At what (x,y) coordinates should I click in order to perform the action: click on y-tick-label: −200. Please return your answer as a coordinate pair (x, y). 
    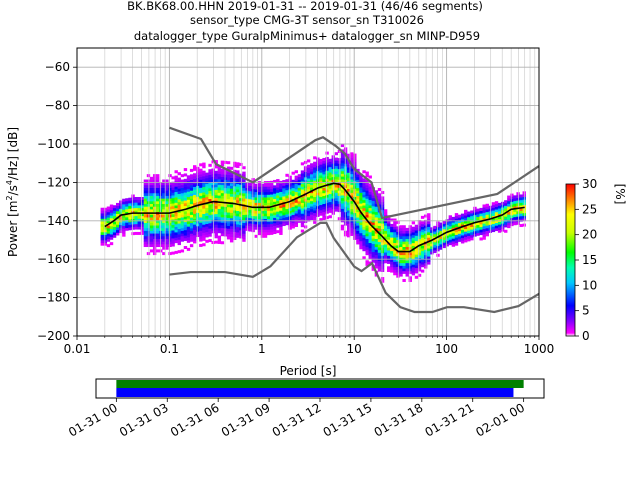
    Looking at the image, I should click on (53, 336).